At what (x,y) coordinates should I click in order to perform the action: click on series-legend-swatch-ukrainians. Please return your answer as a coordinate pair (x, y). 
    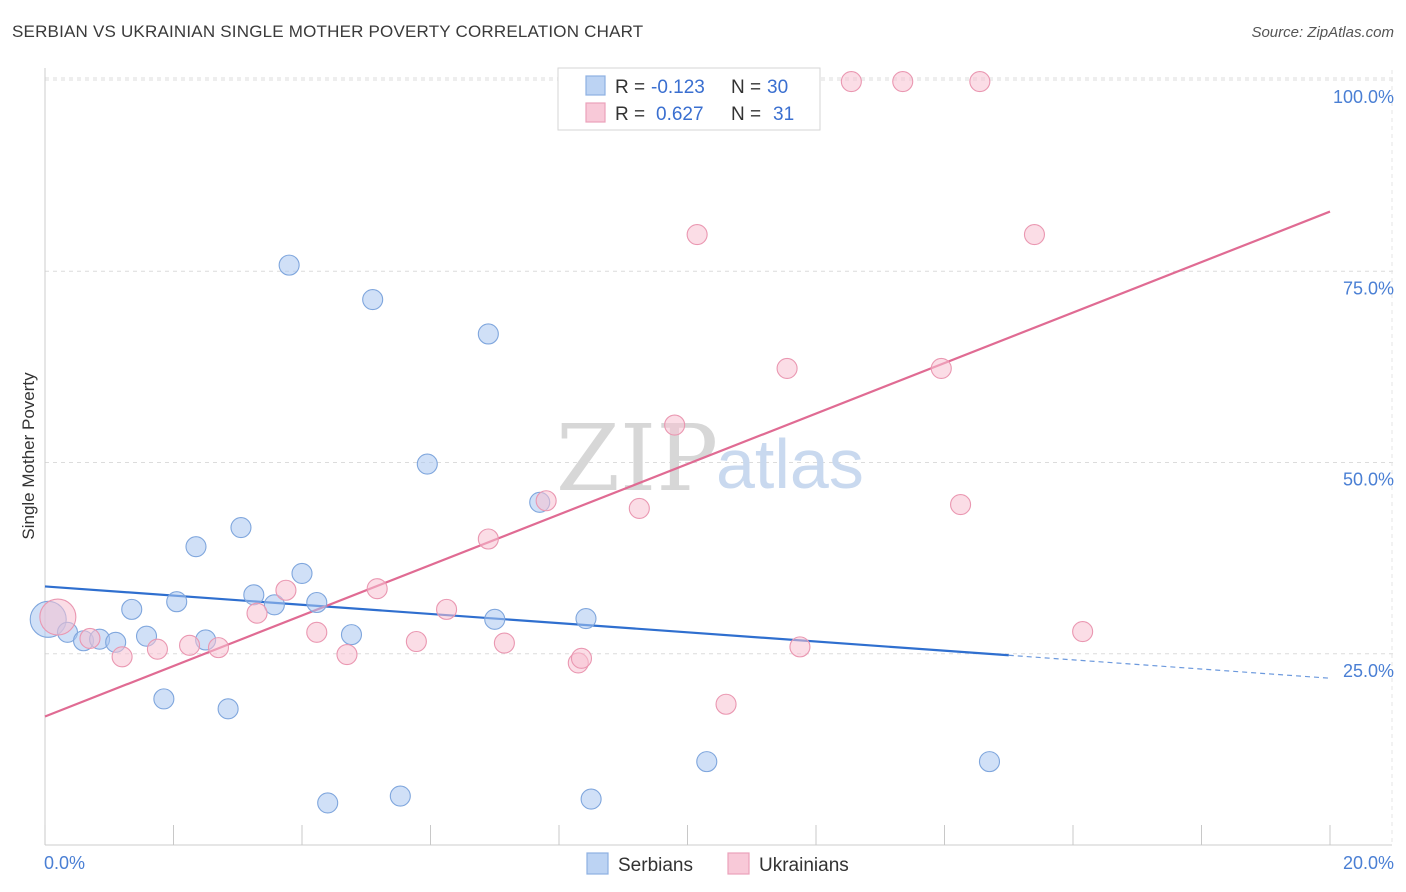
    Looking at the image, I should click on (738, 863).